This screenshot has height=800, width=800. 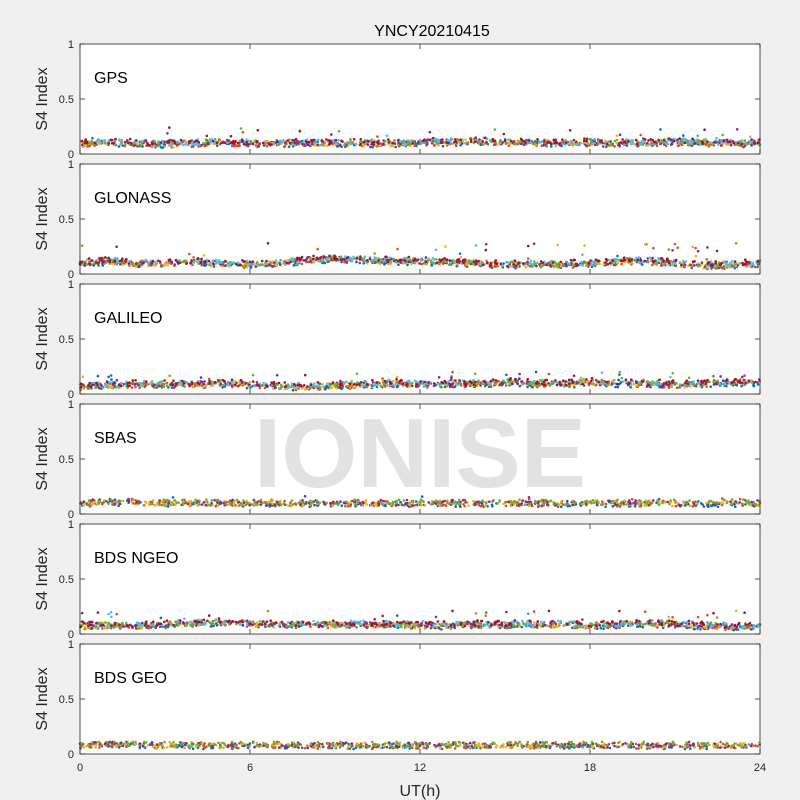 I want to click on y-axis-label: S4 Index, so click(x=42, y=338).